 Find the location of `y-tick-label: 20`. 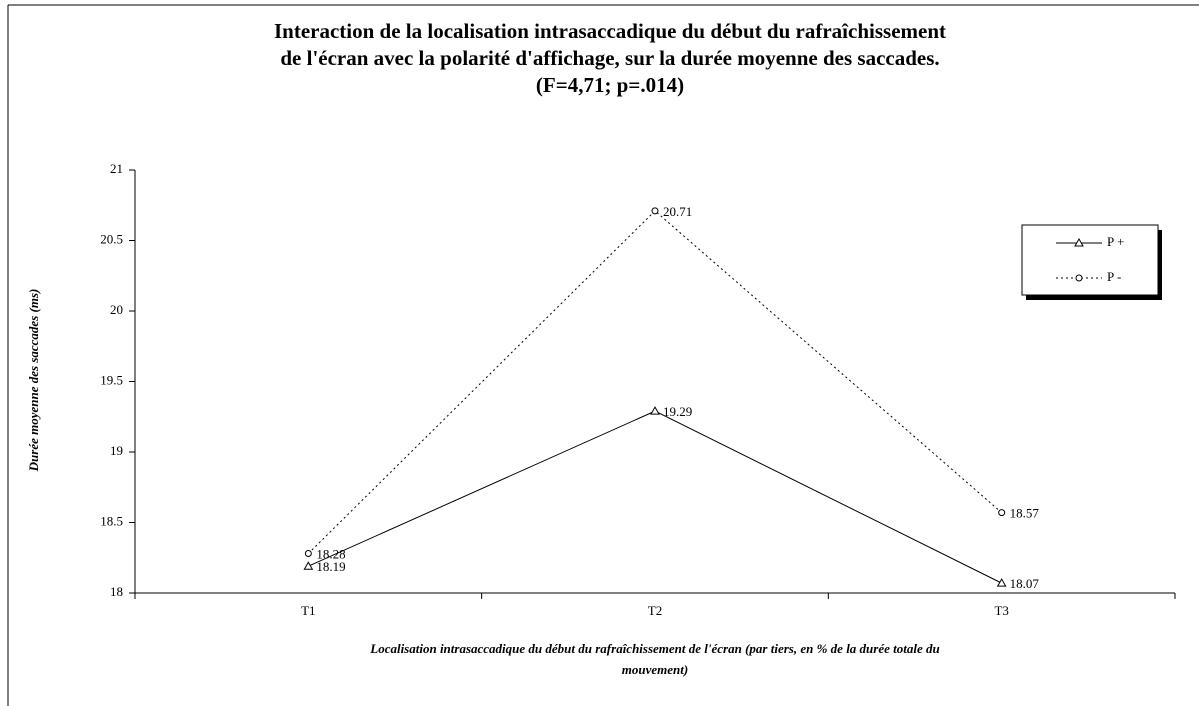

y-tick-label: 20 is located at coordinates (116, 309).